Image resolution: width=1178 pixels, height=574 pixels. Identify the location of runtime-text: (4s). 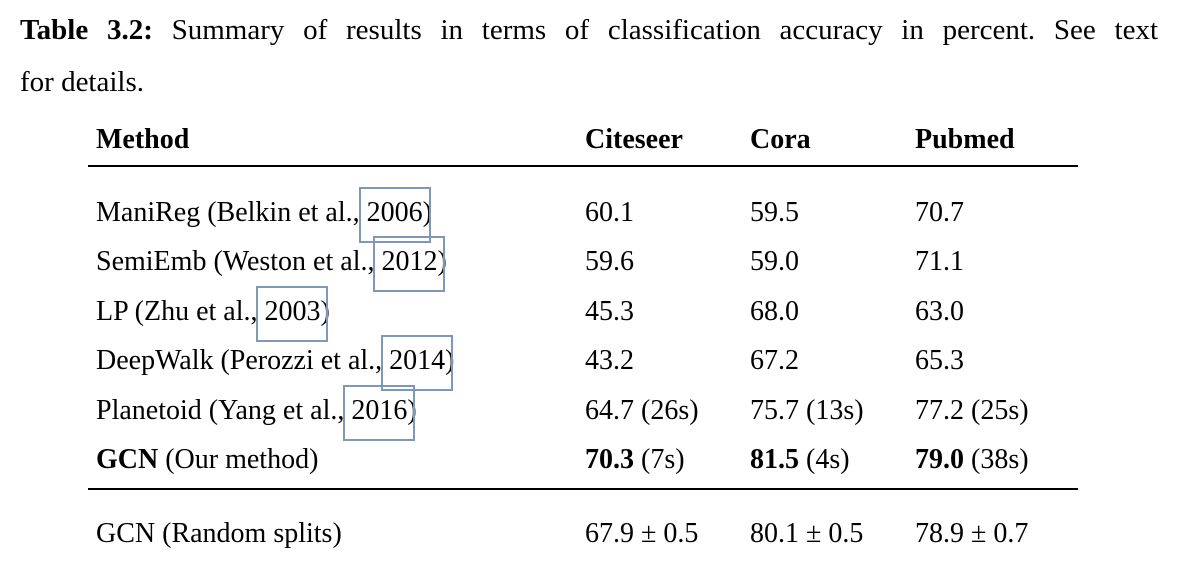
(824, 460).